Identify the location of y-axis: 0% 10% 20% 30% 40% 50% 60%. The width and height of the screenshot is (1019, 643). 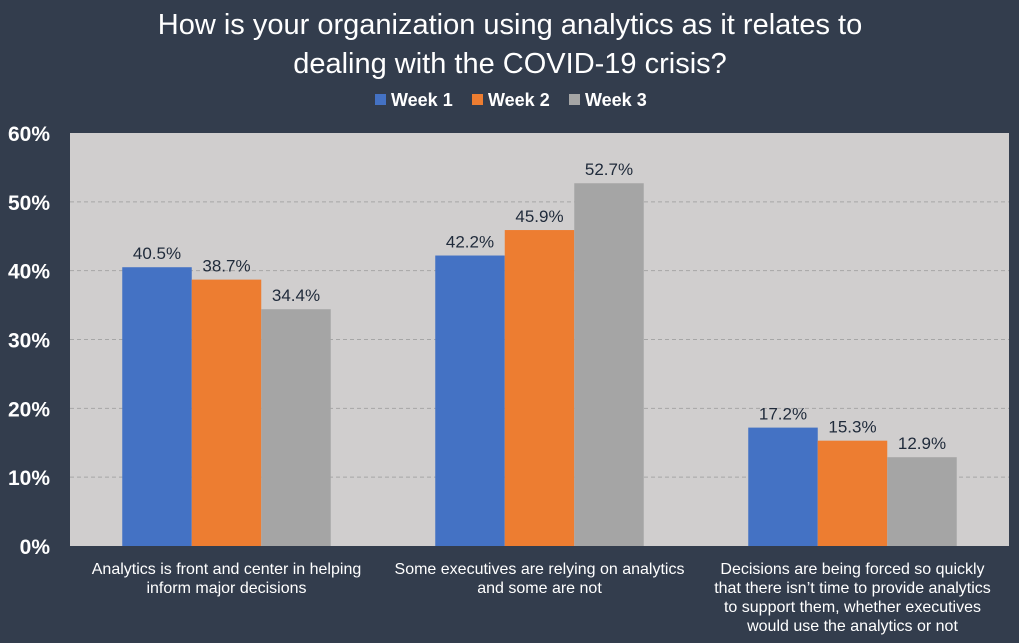
(29, 341).